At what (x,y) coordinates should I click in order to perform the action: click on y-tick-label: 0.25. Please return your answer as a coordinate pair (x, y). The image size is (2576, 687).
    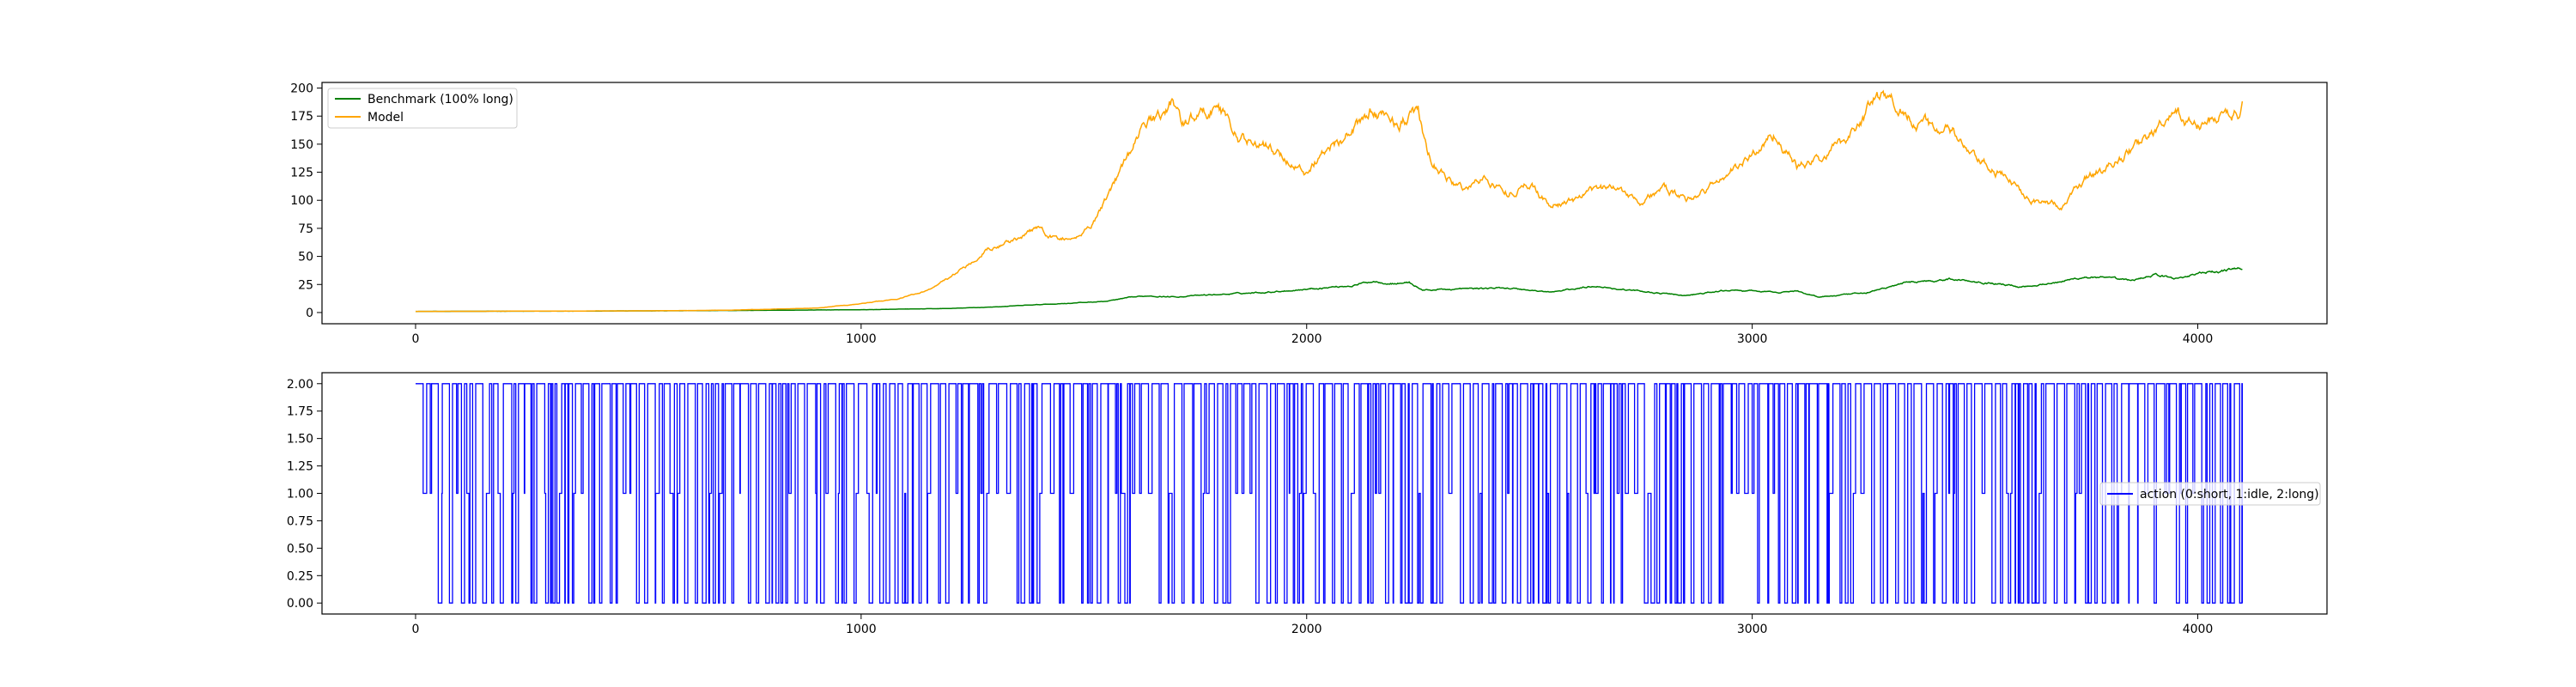
    Looking at the image, I should click on (300, 576).